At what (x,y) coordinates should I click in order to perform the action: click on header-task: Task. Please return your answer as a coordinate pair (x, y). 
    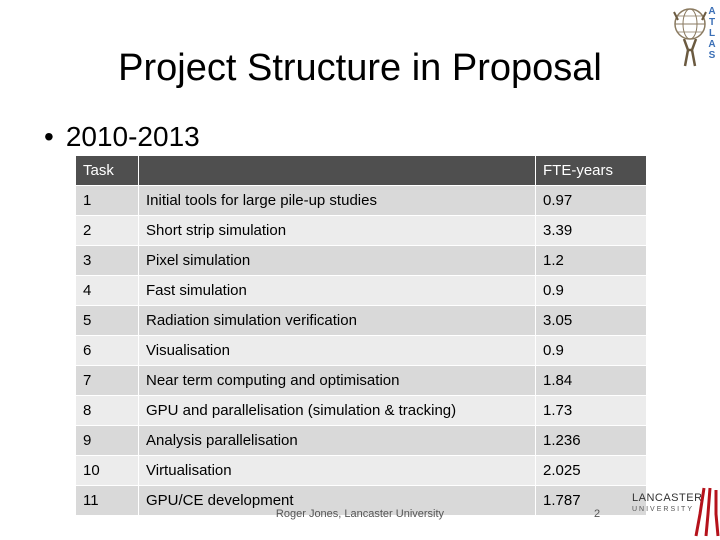
    Looking at the image, I should click on (107, 171).